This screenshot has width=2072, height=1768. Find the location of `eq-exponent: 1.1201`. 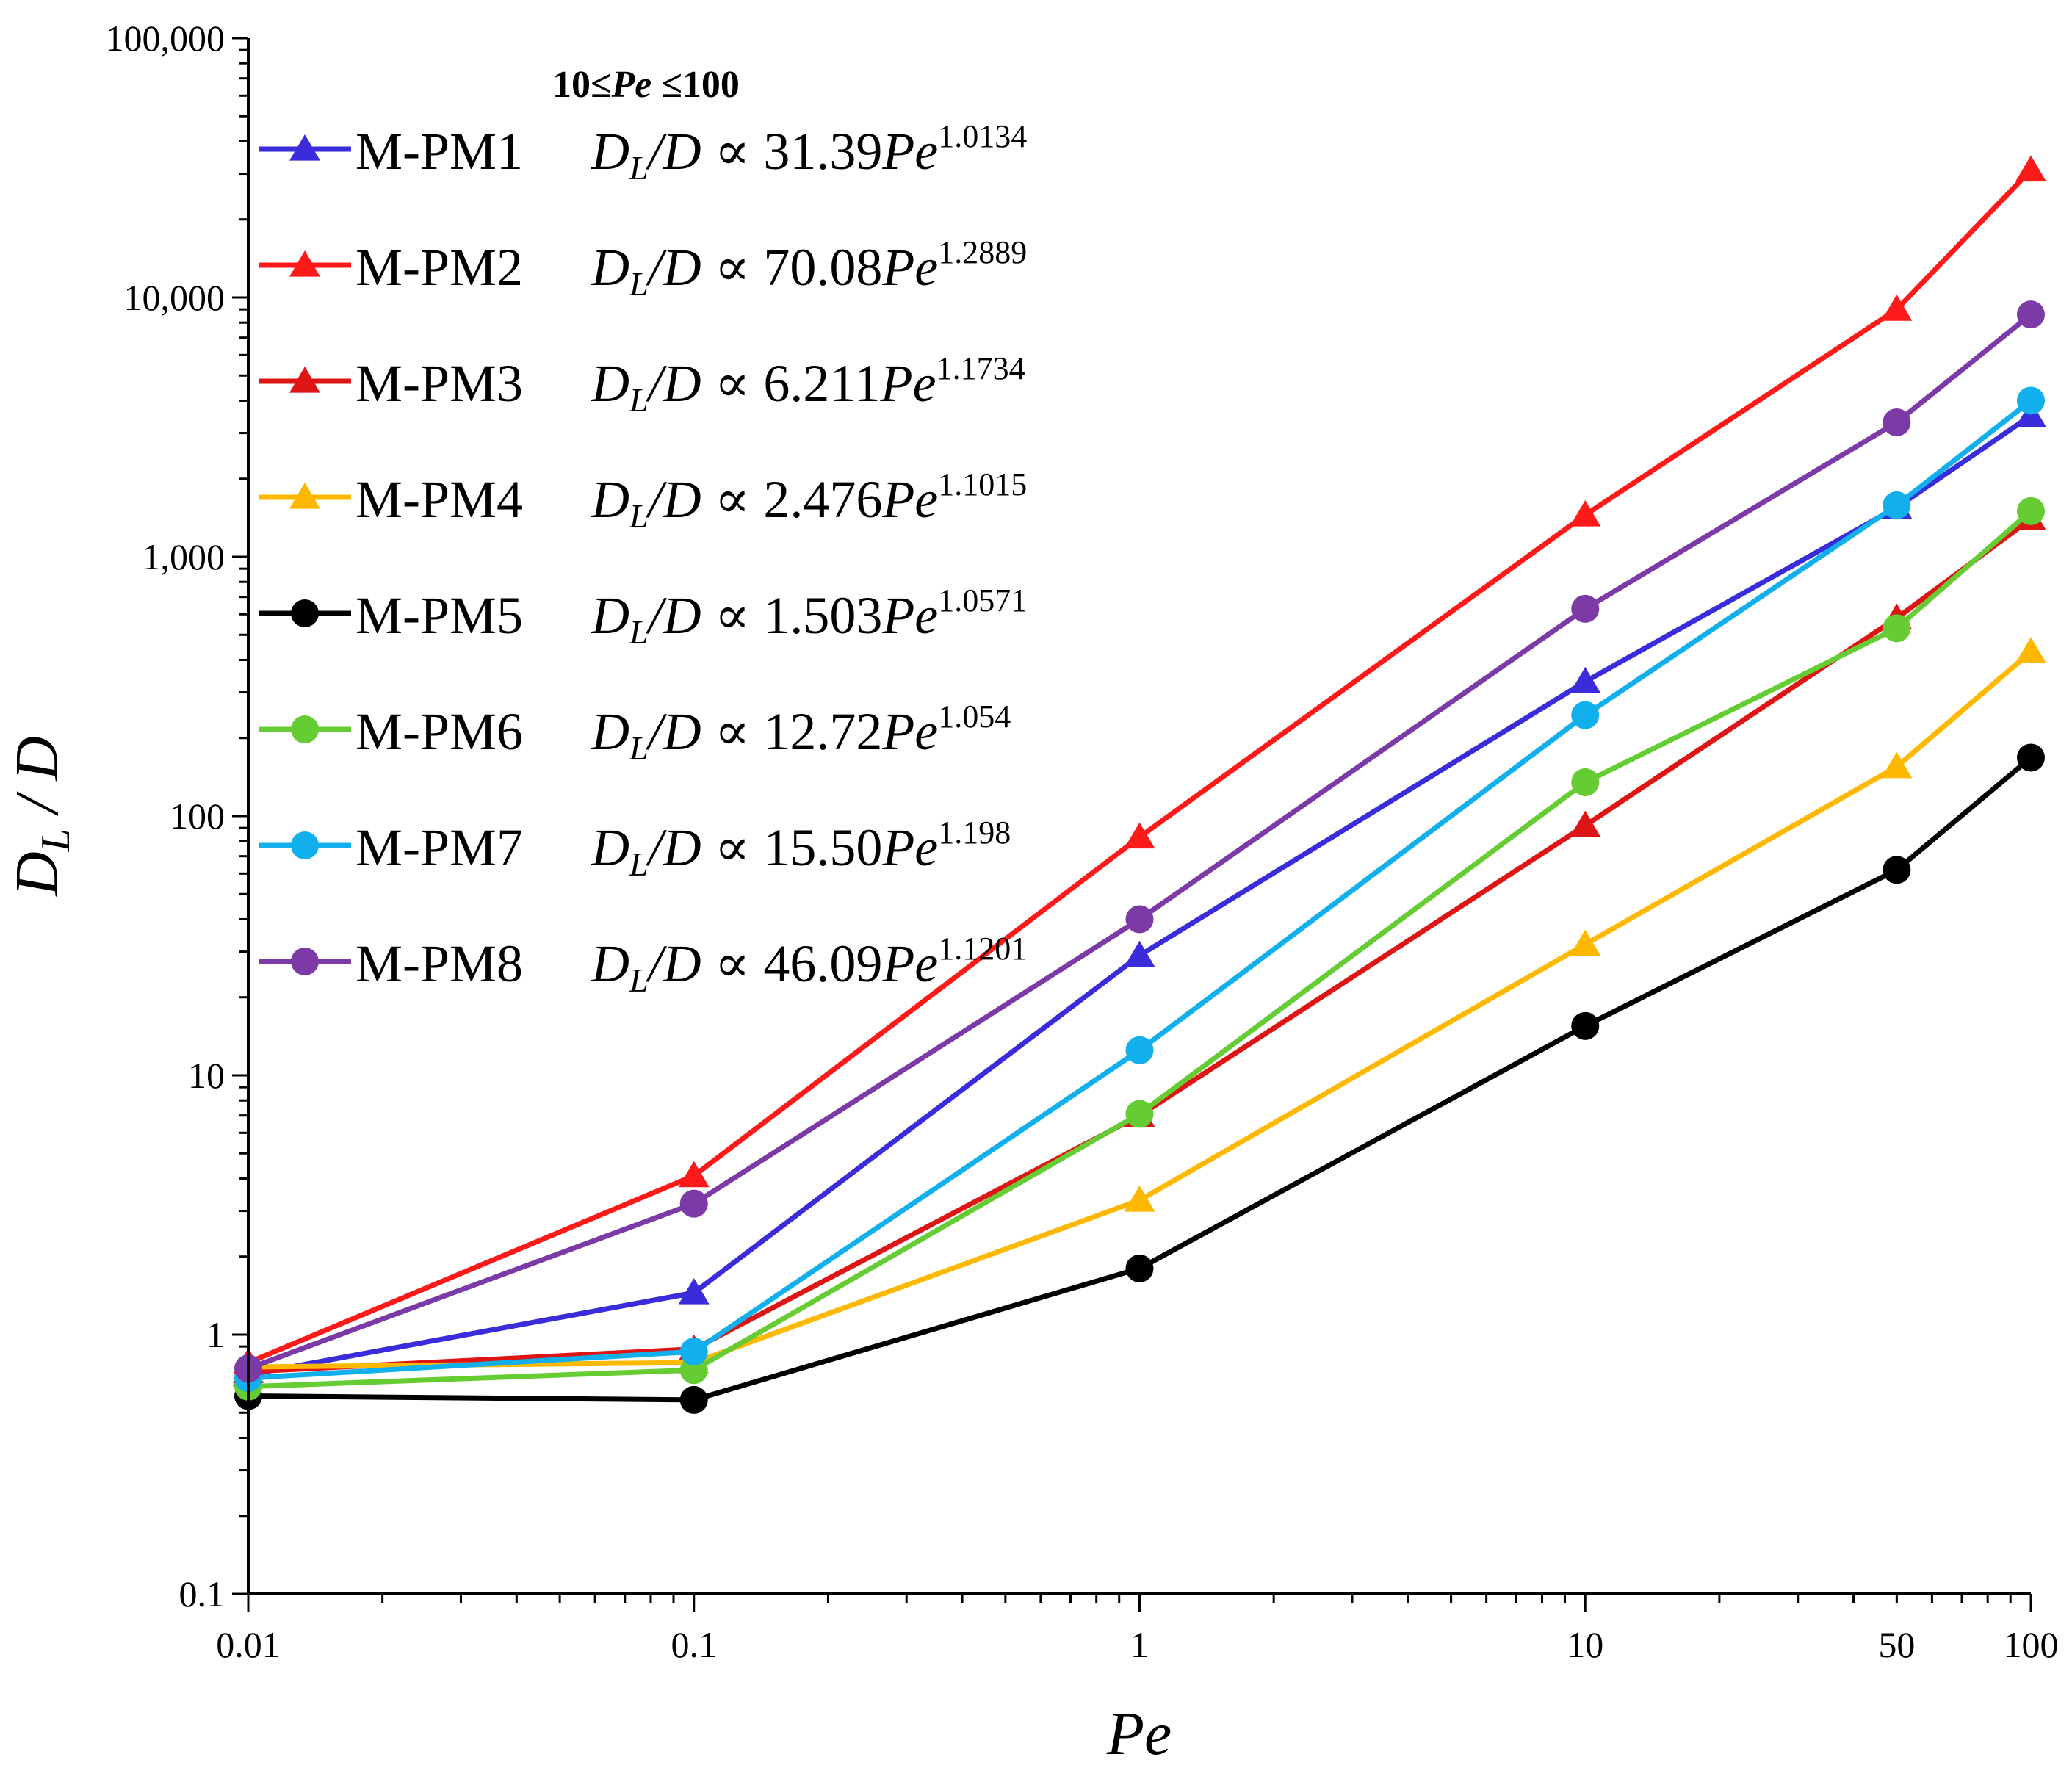

eq-exponent: 1.1201 is located at coordinates (982, 949).